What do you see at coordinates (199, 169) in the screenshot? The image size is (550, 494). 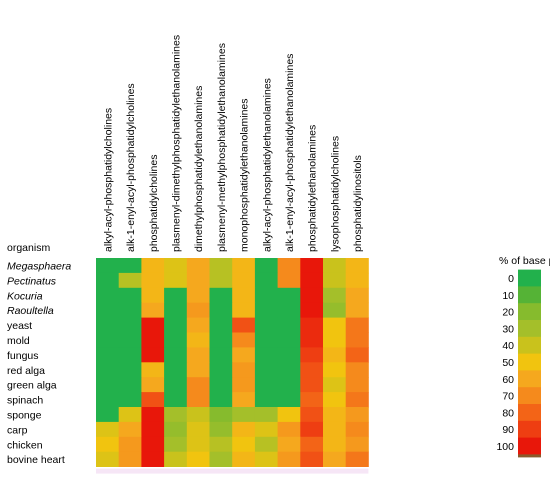 I see `column-label: dimethylphosphatidylethanolamines` at bounding box center [199, 169].